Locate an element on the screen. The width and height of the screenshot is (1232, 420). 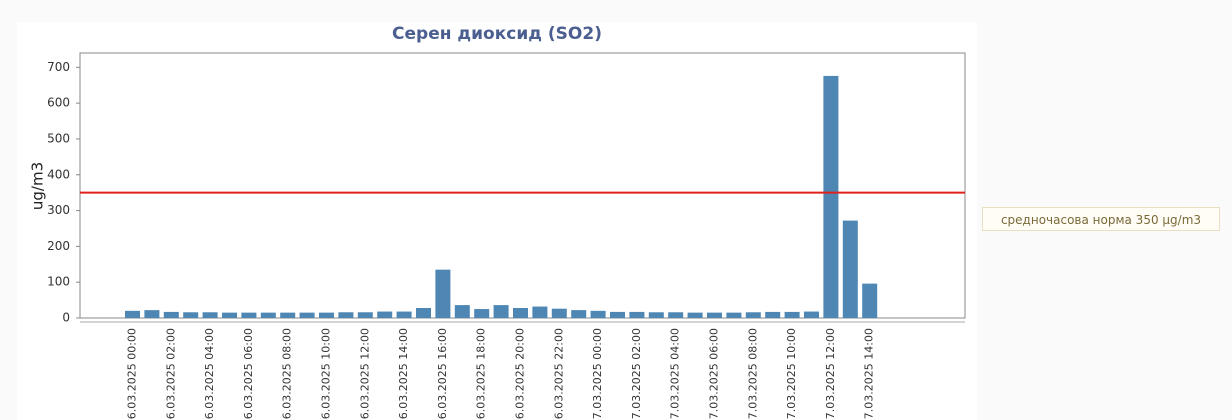
x-tick-label: 06.03.2025 00:00 is located at coordinates (132, 374).